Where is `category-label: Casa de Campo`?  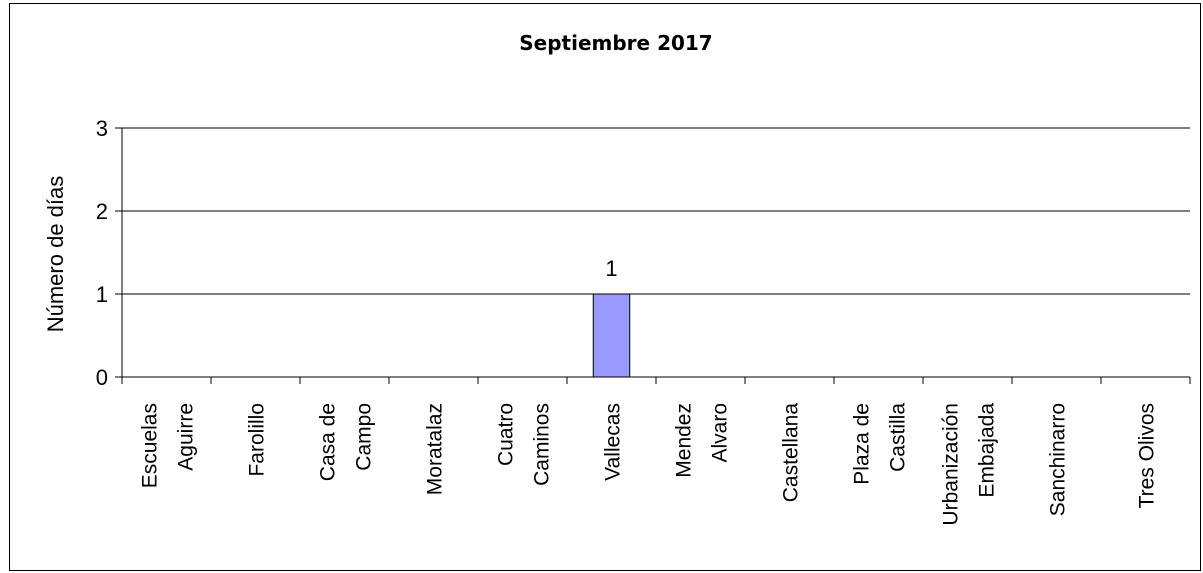 category-label: Casa de Campo is located at coordinates (346, 442).